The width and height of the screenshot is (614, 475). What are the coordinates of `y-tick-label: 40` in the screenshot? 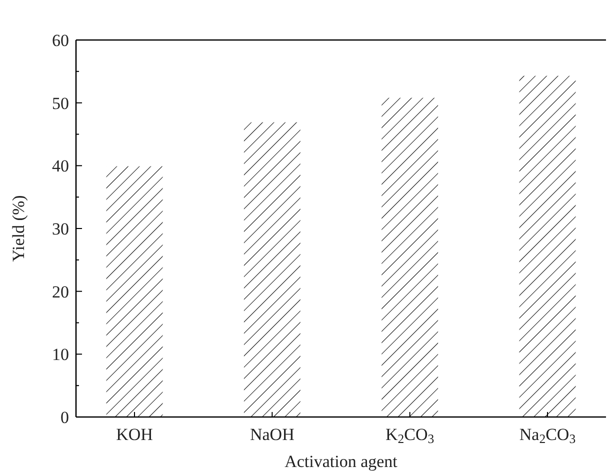 It's located at (60, 166).